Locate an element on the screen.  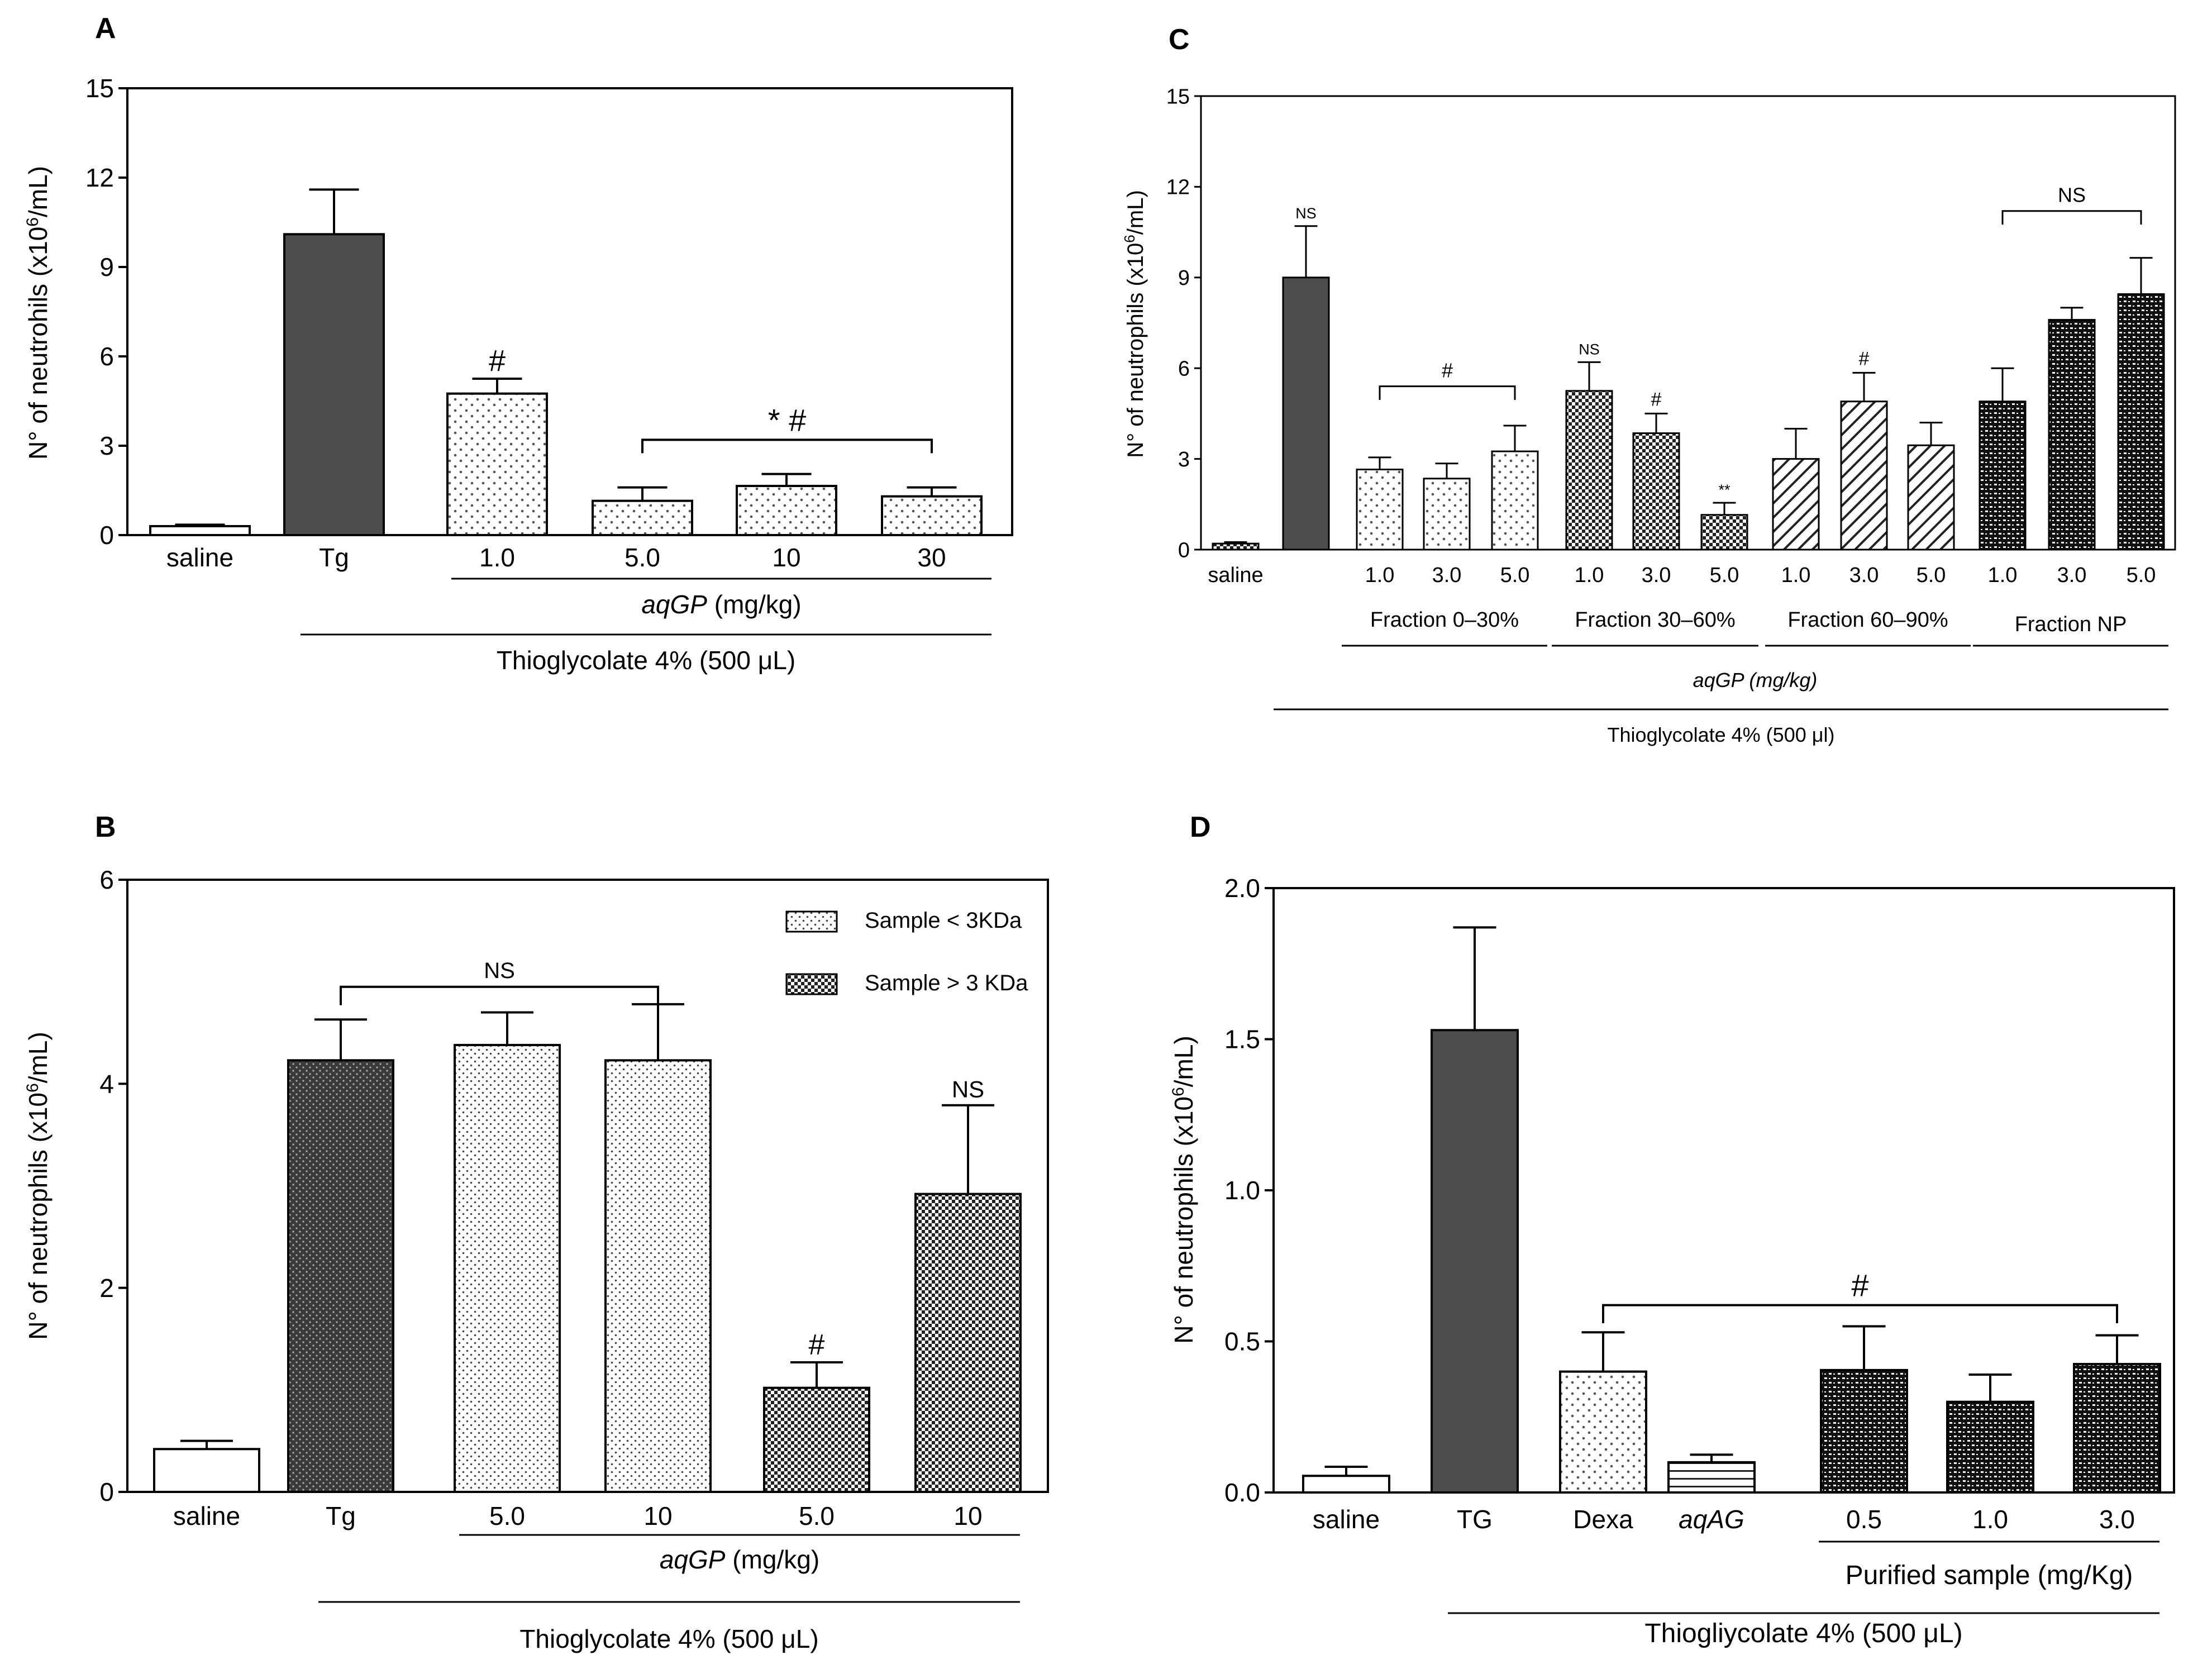
y-tick-label: 2 is located at coordinates (107, 1288).